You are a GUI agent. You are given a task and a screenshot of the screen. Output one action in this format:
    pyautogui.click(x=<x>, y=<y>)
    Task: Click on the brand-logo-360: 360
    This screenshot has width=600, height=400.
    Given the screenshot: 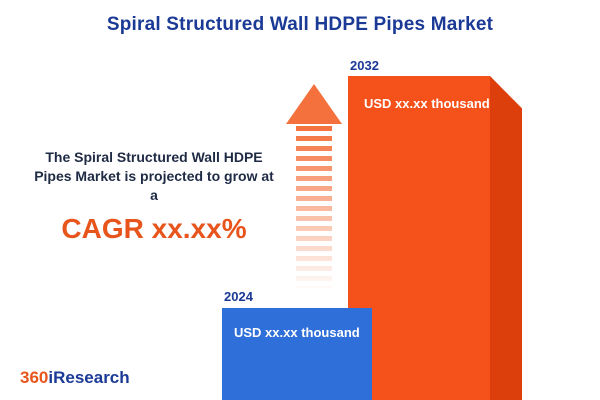 What is the action you would take?
    pyautogui.click(x=34, y=377)
    